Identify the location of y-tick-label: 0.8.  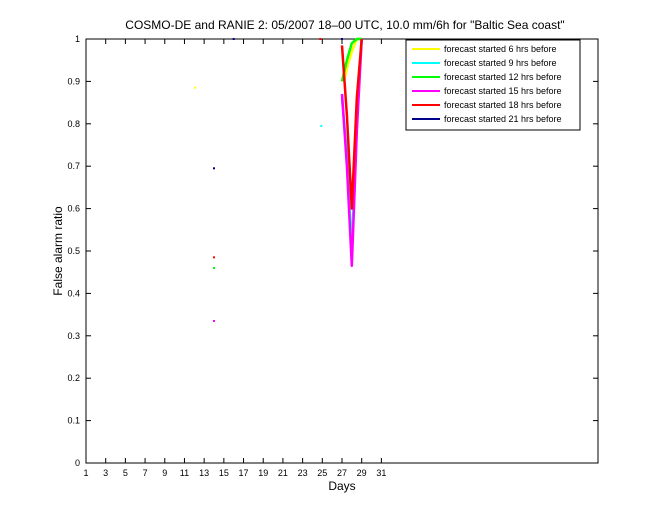
(73, 124).